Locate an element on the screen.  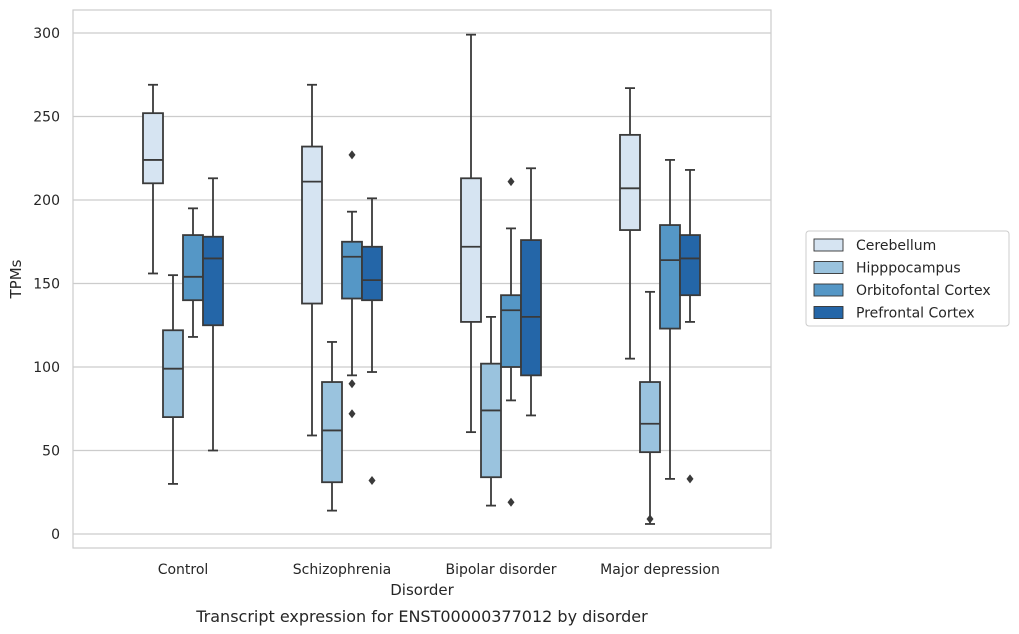
y-tick-label: 0 is located at coordinates (55, 535).